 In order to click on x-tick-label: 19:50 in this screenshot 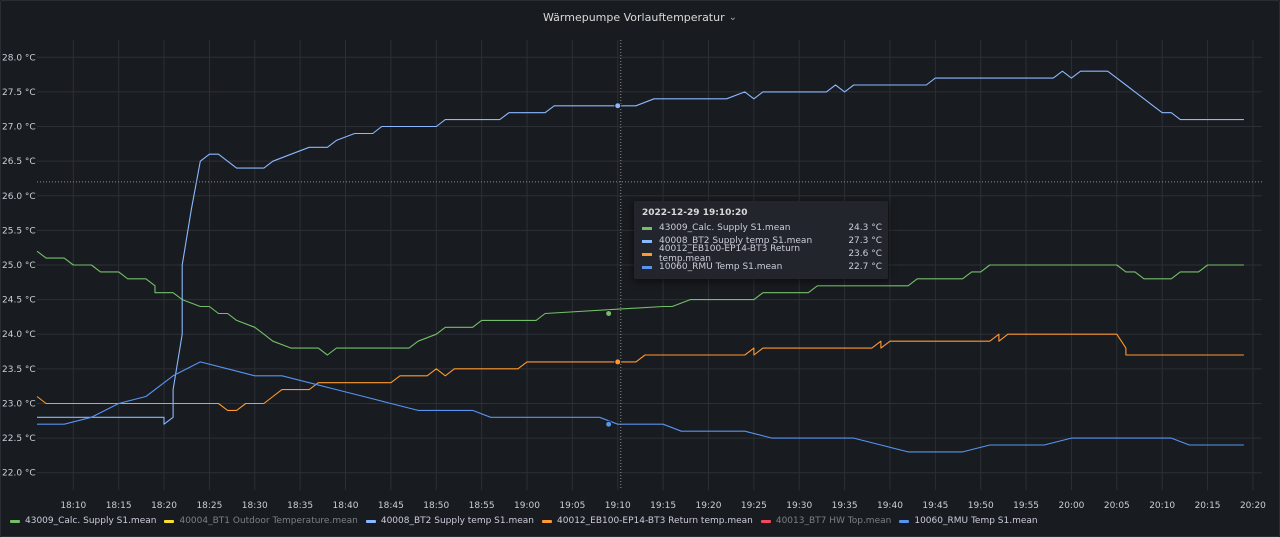, I will do `click(981, 506)`.